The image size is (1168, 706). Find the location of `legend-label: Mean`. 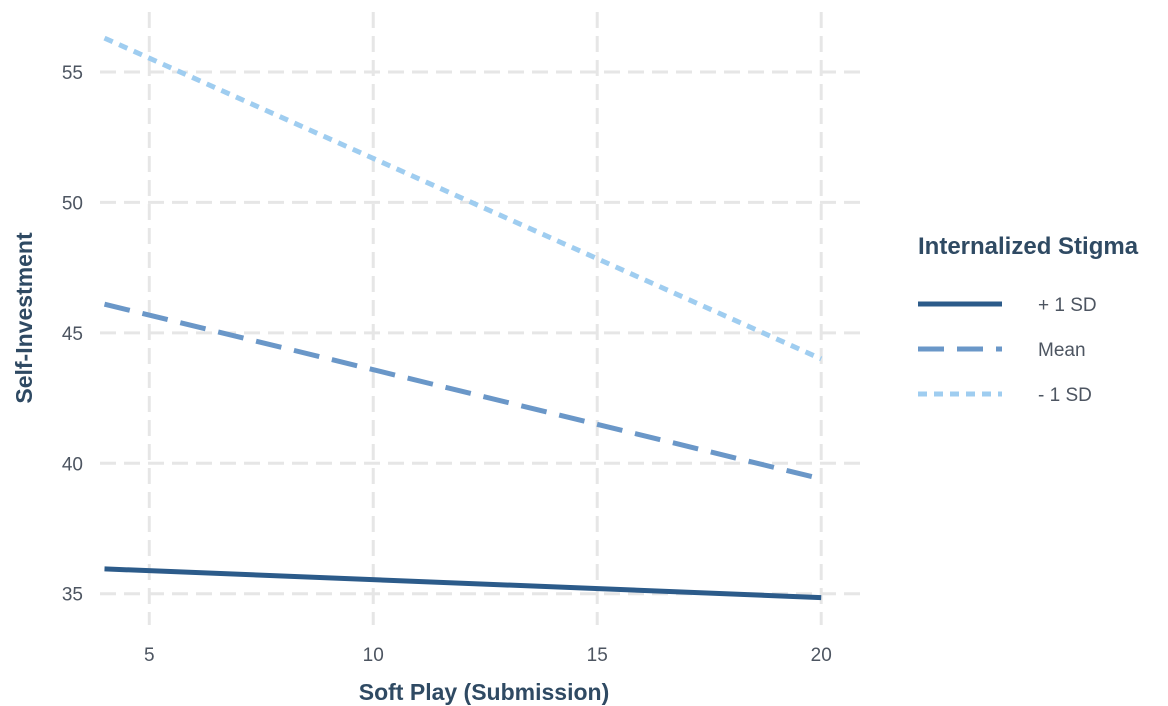

legend-label: Mean is located at coordinates (1062, 350).